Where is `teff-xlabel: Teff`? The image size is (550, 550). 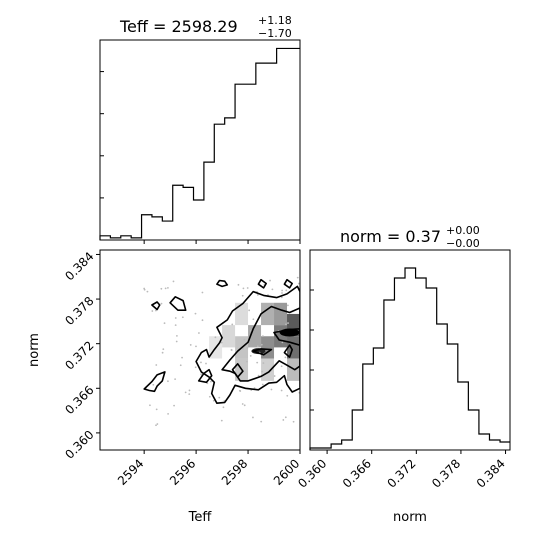 teff-xlabel: Teff is located at coordinates (200, 517).